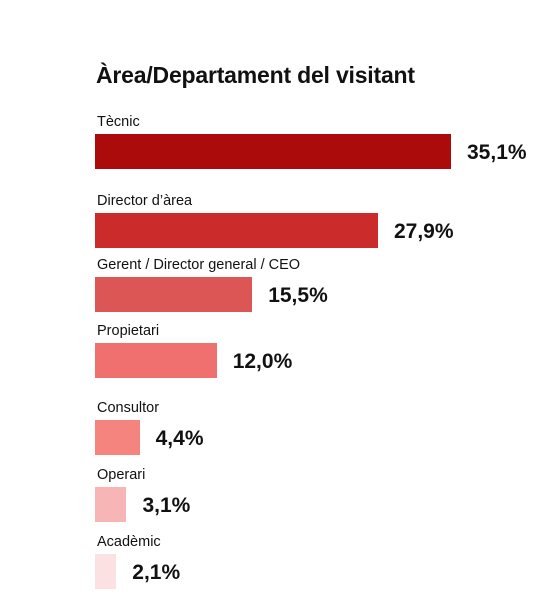  What do you see at coordinates (128, 331) in the screenshot?
I see `category-label: Propietari` at bounding box center [128, 331].